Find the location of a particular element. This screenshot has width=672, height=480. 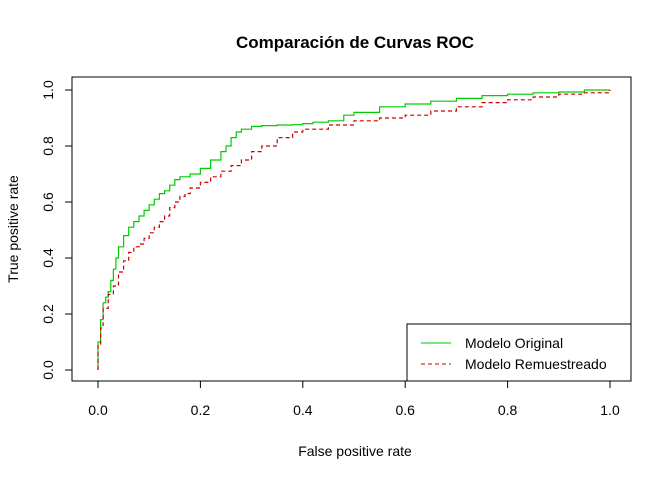

legend-label-modelo-remuestreado: Modelo Remuestreado is located at coordinates (536, 364).